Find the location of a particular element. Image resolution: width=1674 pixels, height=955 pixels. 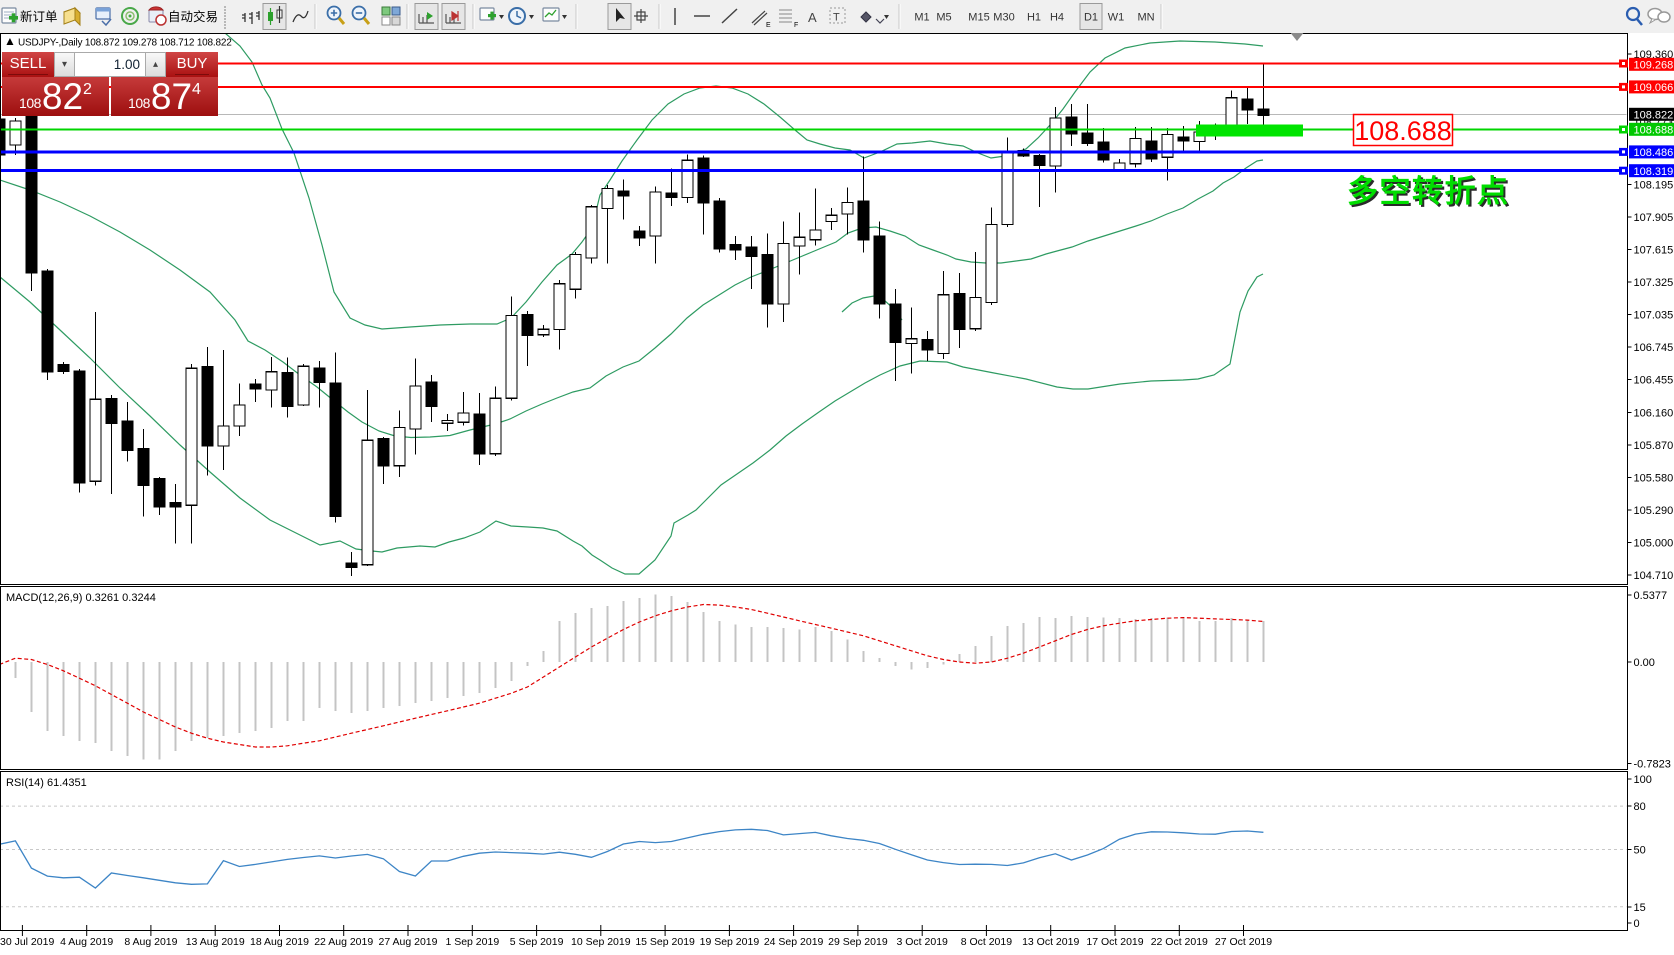

svg-text: 8 Oct 2019 is located at coordinates (987, 942).